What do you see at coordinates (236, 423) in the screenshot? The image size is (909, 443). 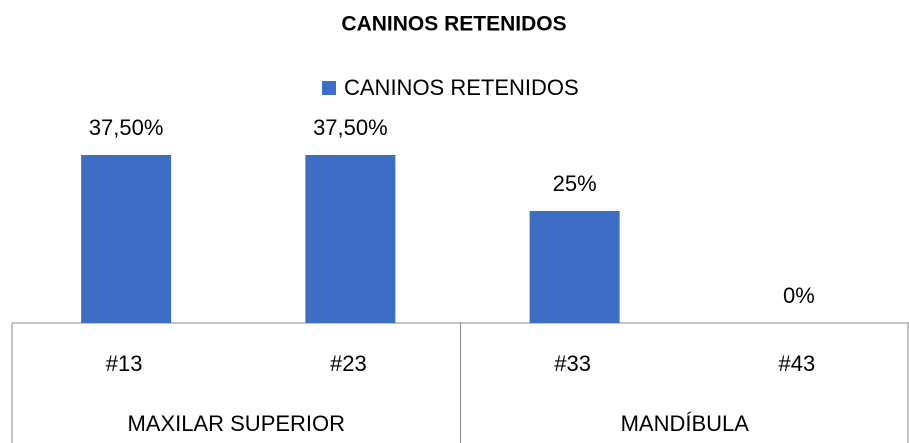 I see `group-label: MAXILAR SUPERIOR` at bounding box center [236, 423].